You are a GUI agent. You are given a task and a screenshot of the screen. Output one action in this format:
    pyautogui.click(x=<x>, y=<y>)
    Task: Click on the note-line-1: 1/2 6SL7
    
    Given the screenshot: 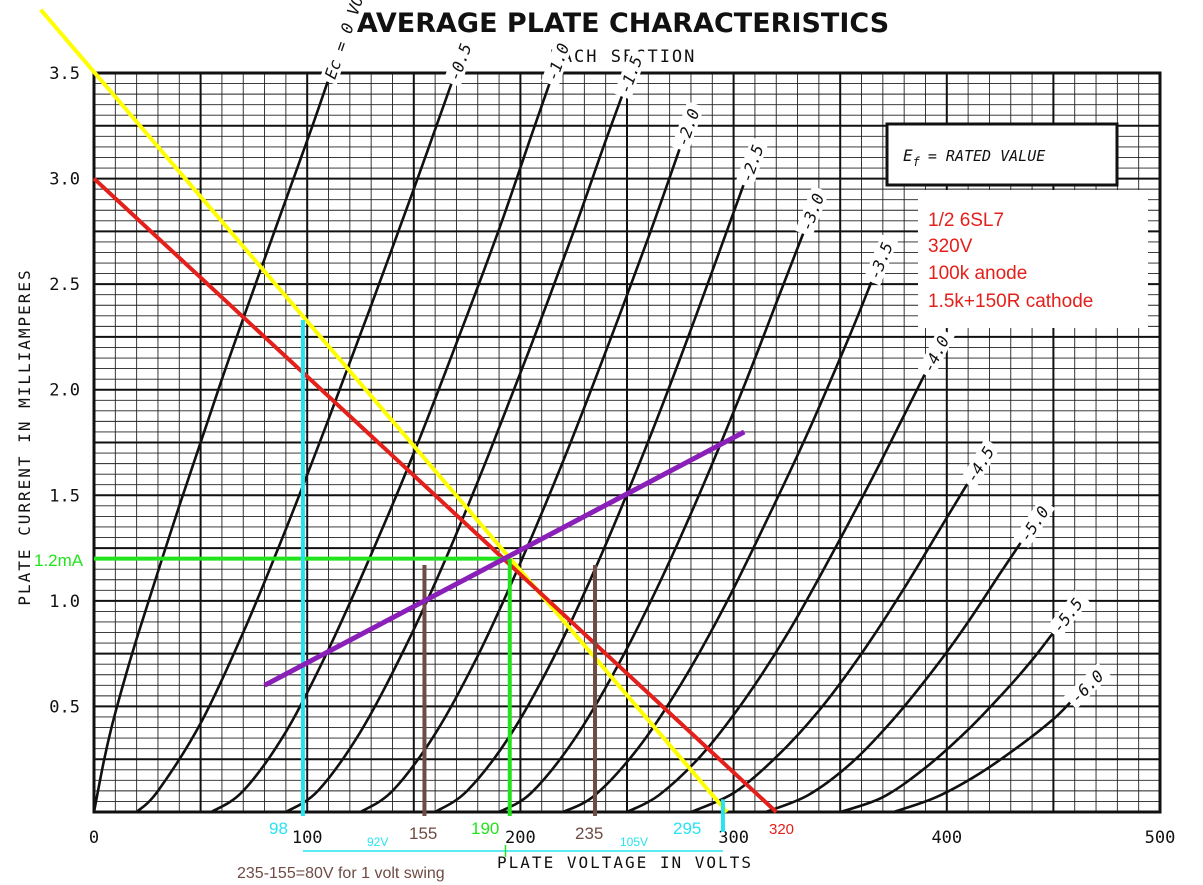 What is the action you would take?
    pyautogui.click(x=966, y=220)
    